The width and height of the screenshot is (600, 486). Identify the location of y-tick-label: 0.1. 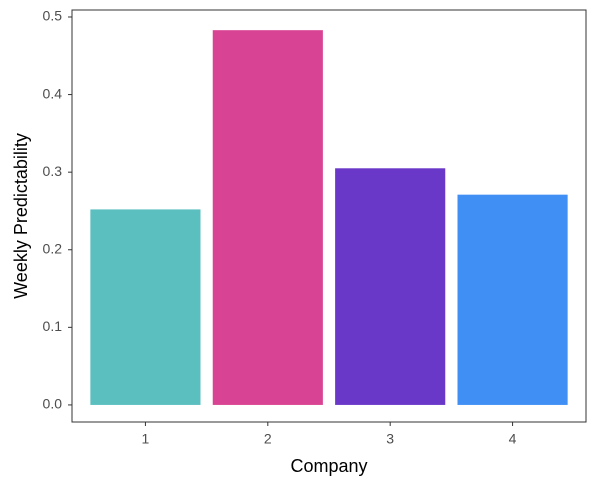
(53, 326).